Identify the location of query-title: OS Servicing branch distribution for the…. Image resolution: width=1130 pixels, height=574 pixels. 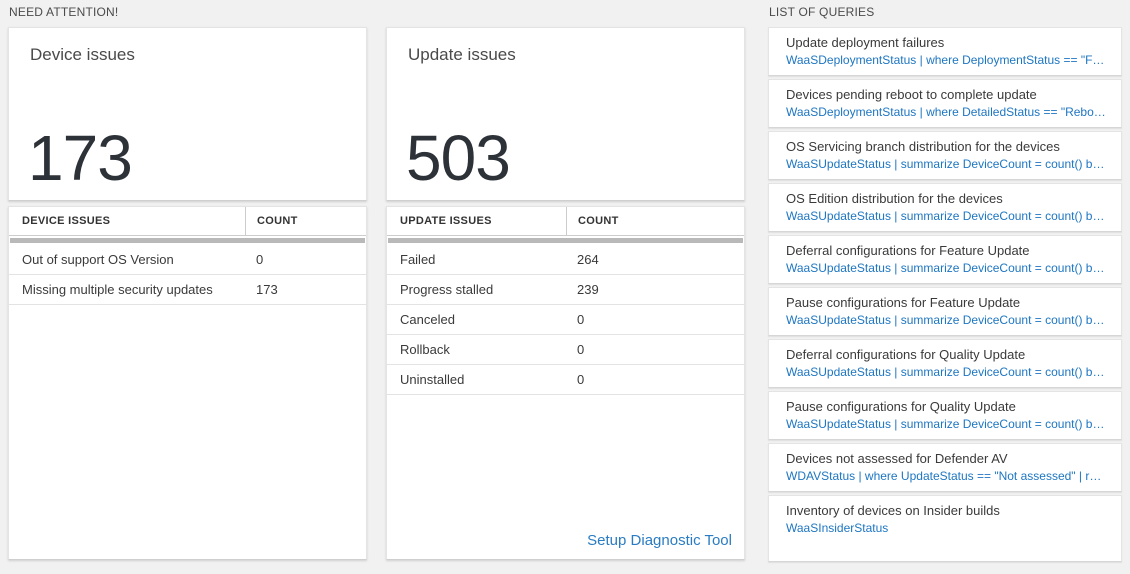
(923, 146).